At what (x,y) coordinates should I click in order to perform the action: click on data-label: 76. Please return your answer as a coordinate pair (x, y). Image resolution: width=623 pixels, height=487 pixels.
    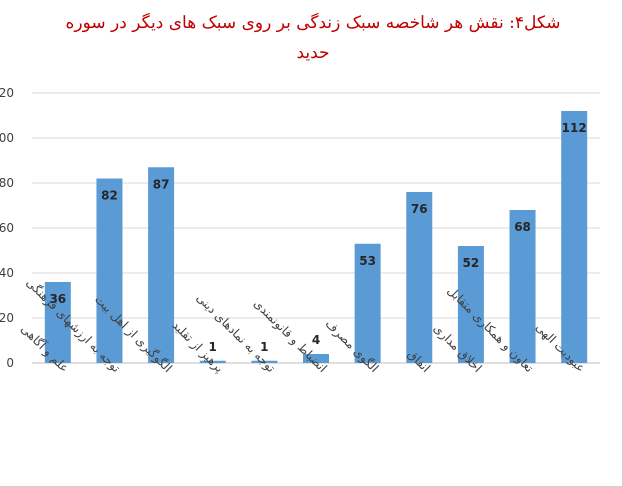
    Looking at the image, I should click on (419, 209).